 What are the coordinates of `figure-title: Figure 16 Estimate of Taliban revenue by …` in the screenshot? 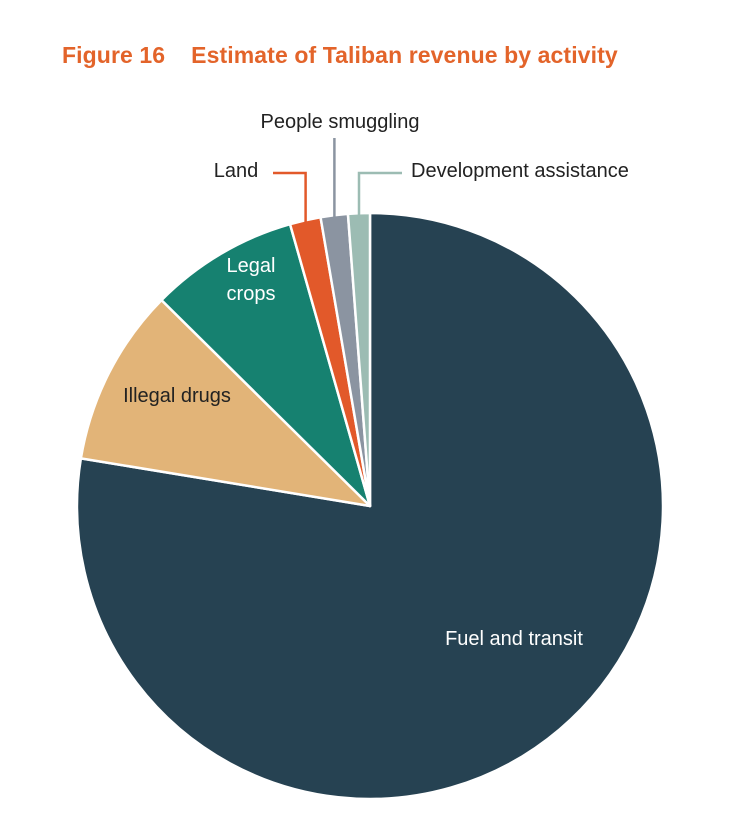 It's located at (340, 55).